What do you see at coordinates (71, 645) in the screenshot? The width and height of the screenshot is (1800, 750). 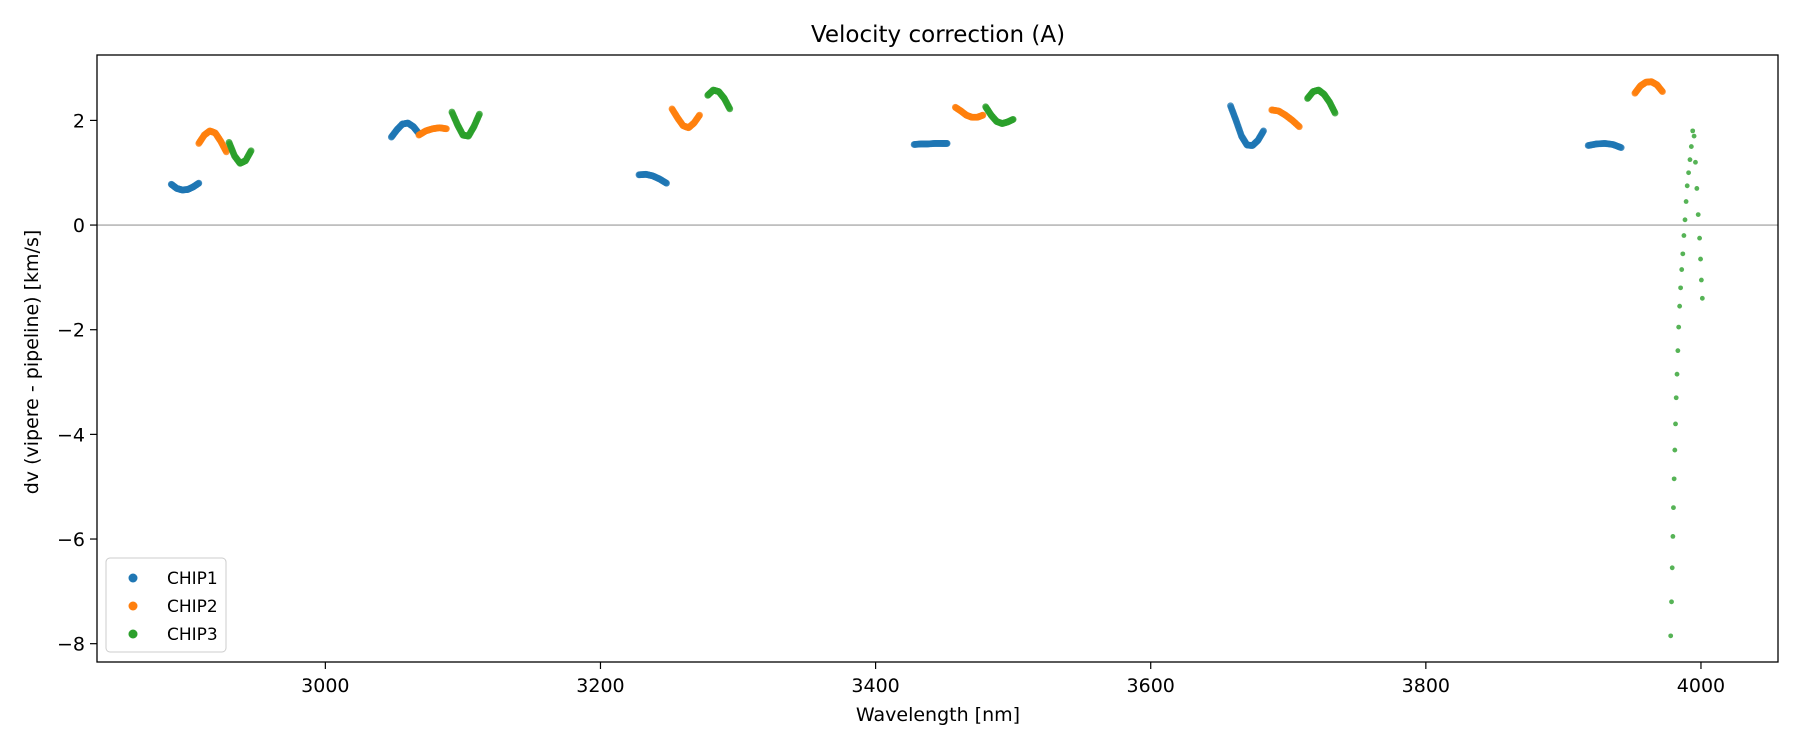 I see `y-tick-label: −8` at bounding box center [71, 645].